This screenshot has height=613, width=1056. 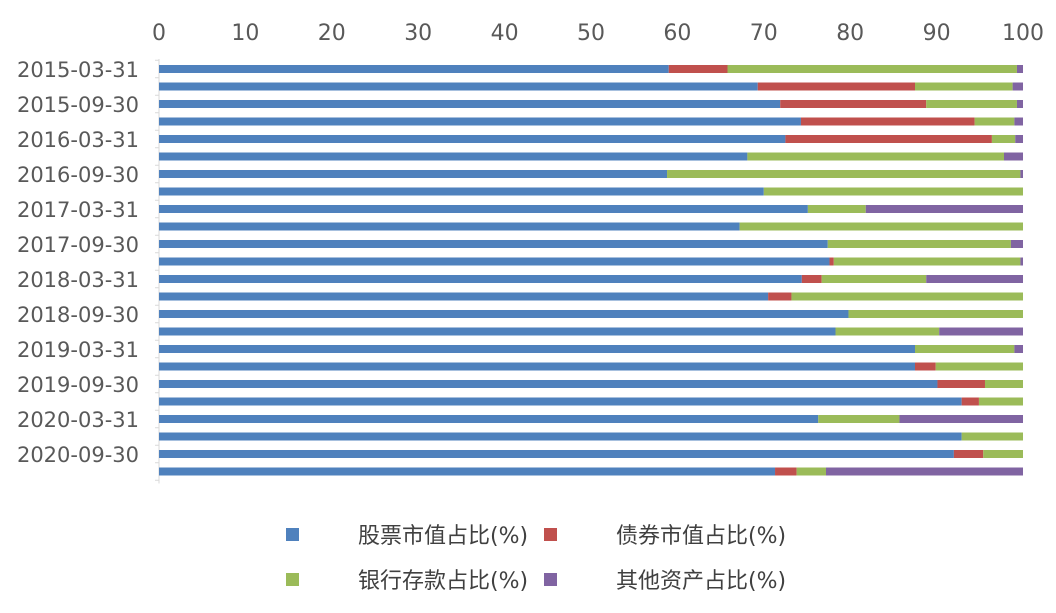 I want to click on y-tick-label: 2020-09-30, so click(x=78, y=455).